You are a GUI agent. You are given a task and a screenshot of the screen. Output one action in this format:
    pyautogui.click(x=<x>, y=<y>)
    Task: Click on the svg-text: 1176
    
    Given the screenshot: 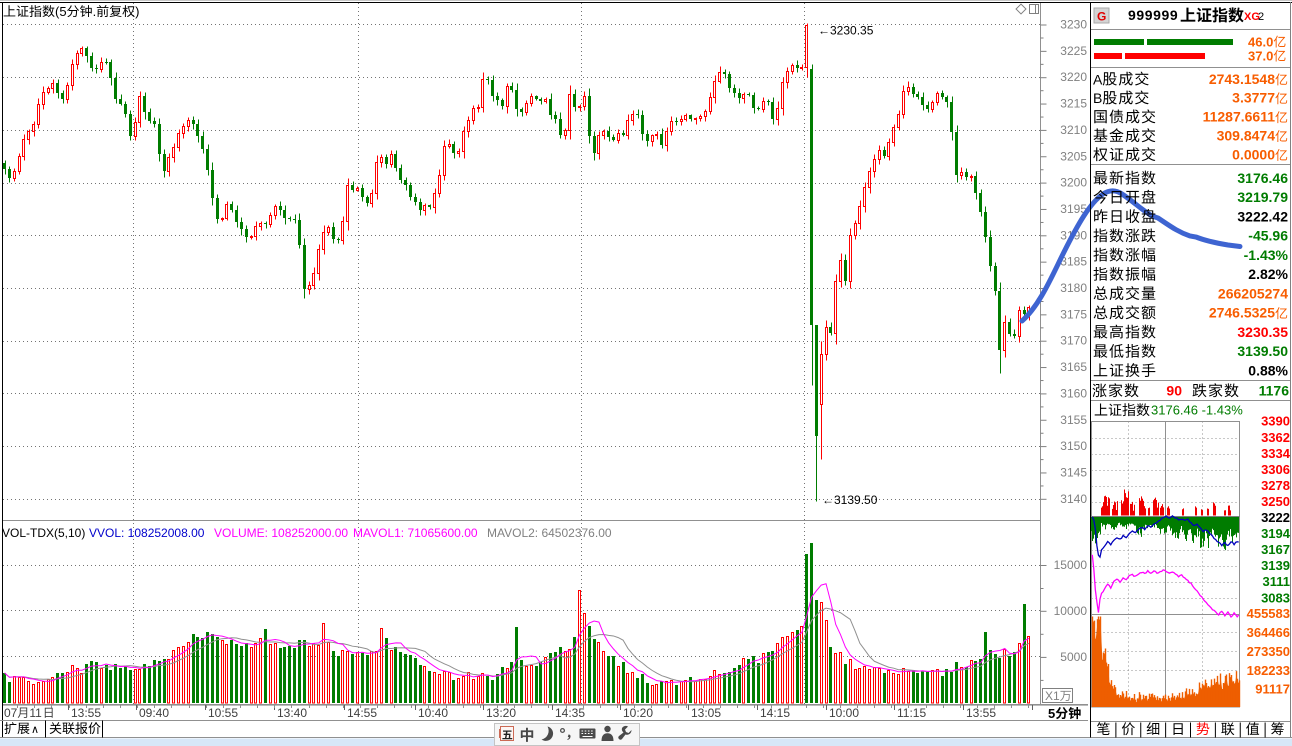 What is the action you would take?
    pyautogui.click(x=1274, y=391)
    